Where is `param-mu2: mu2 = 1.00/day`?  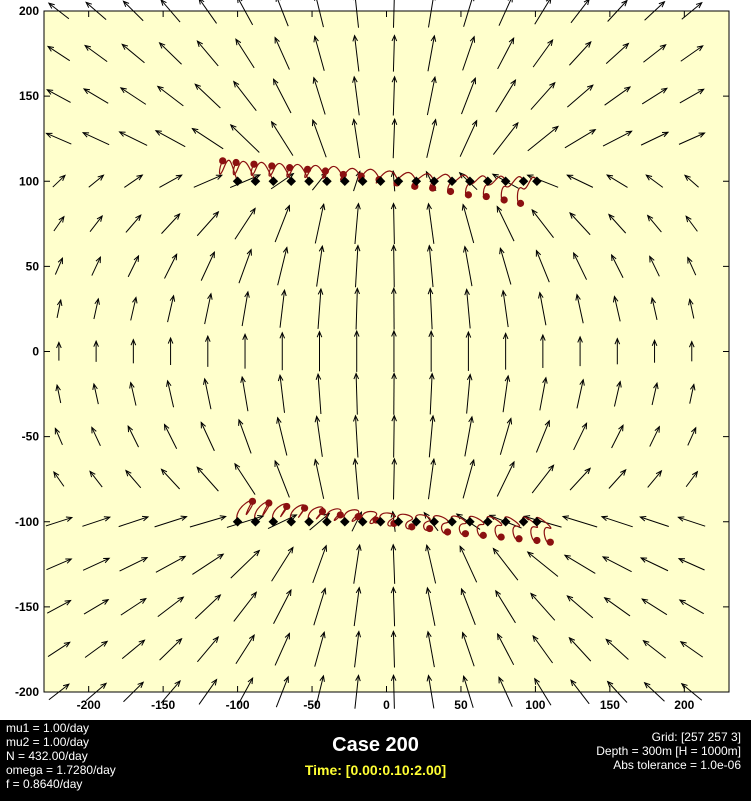
param-mu2: mu2 = 1.00/day is located at coordinates (48, 742).